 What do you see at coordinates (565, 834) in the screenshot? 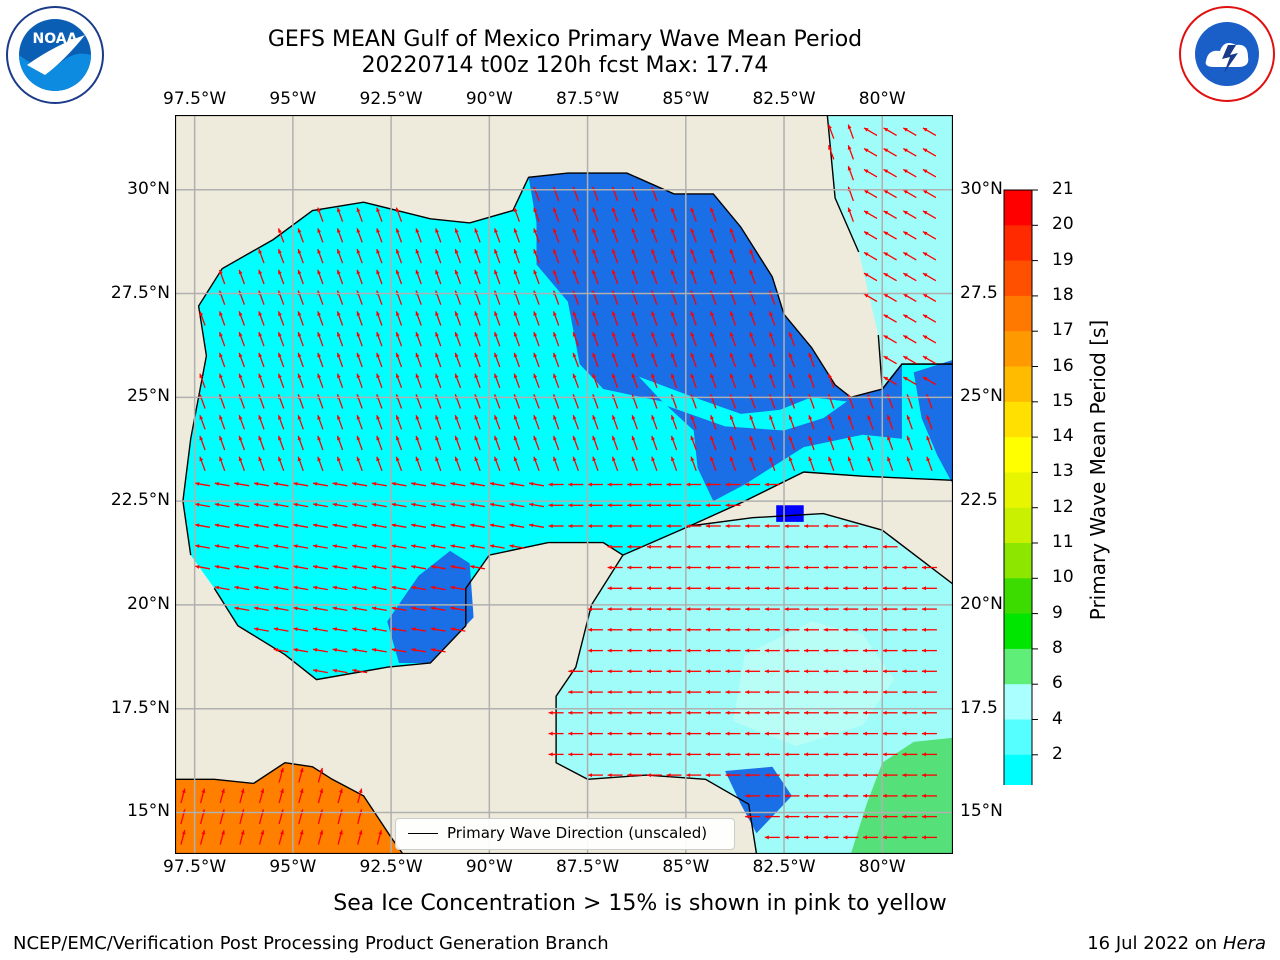
I see `map-legend: Primary Wave Direction (unscaled)` at bounding box center [565, 834].